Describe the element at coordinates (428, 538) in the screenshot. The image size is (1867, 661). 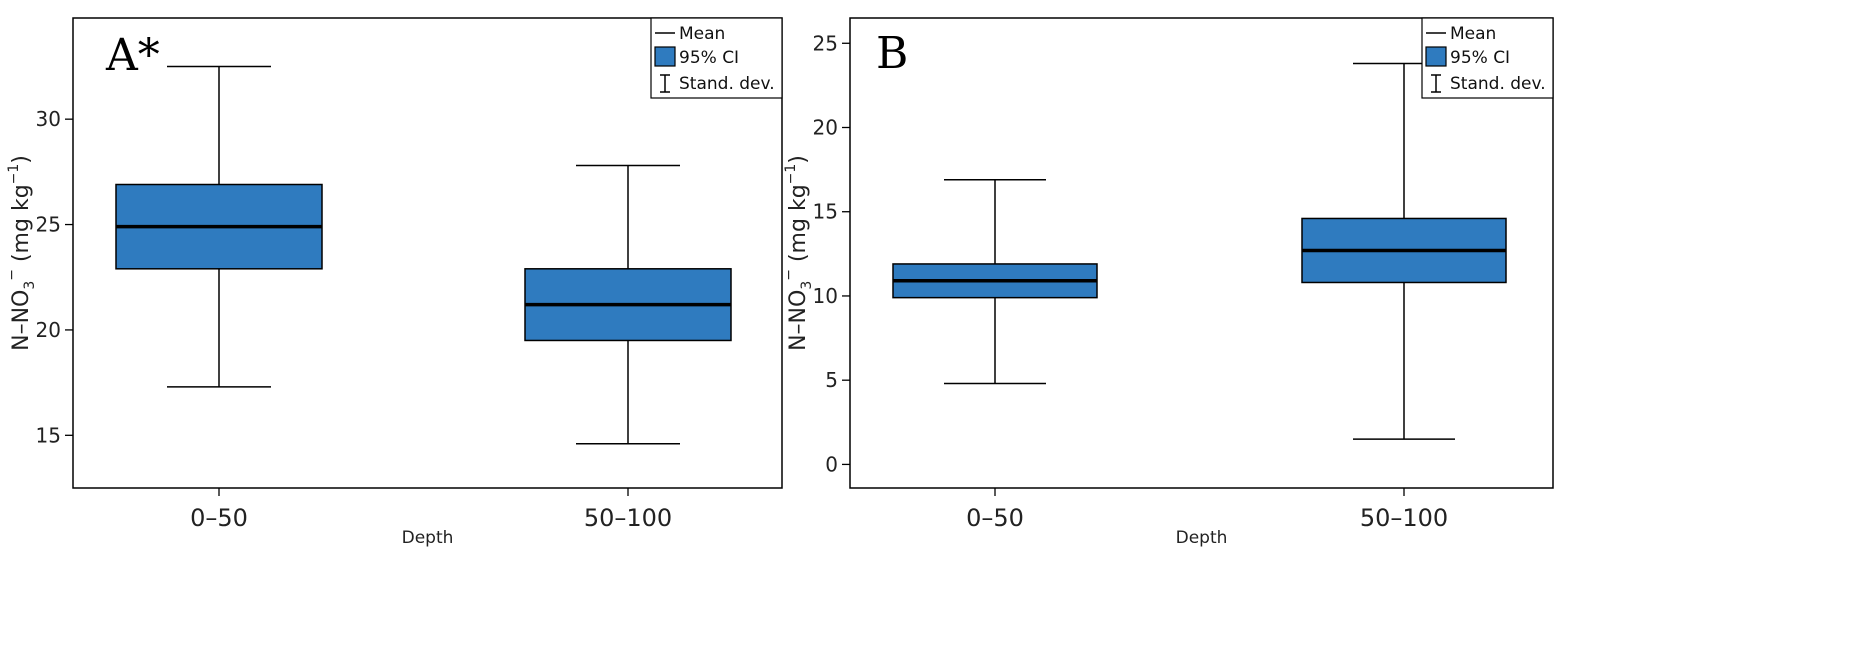
I see `panel-a-x-axis-title: Depth` at that location.